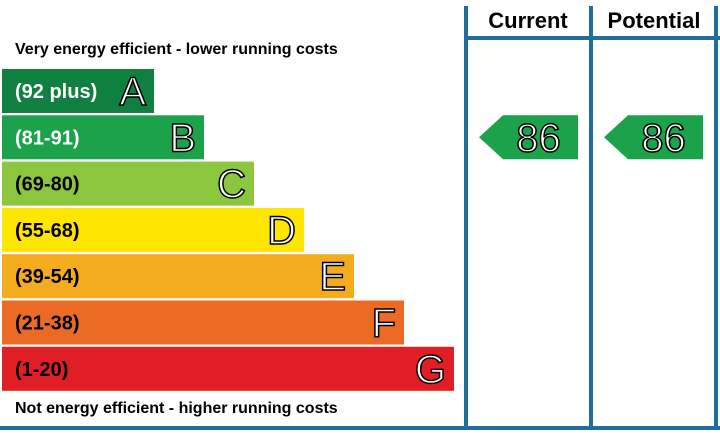  Describe the element at coordinates (41, 370) in the screenshot. I see `band-range: (1-20)` at that location.